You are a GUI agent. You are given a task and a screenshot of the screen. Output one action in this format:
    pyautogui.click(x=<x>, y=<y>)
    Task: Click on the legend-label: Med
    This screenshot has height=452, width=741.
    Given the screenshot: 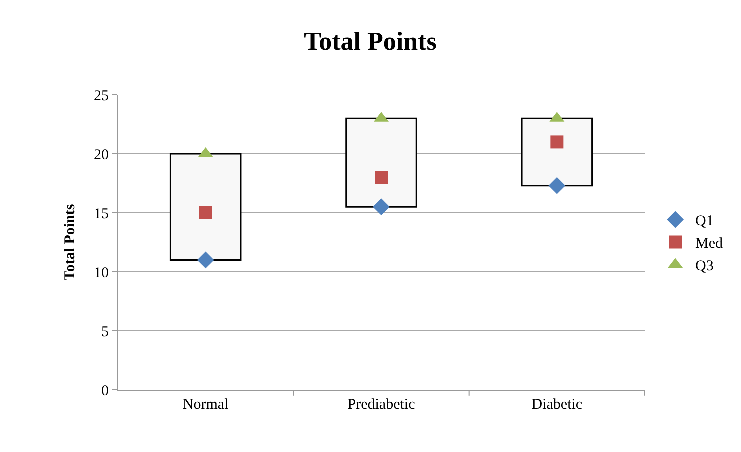 What is the action you would take?
    pyautogui.click(x=710, y=244)
    